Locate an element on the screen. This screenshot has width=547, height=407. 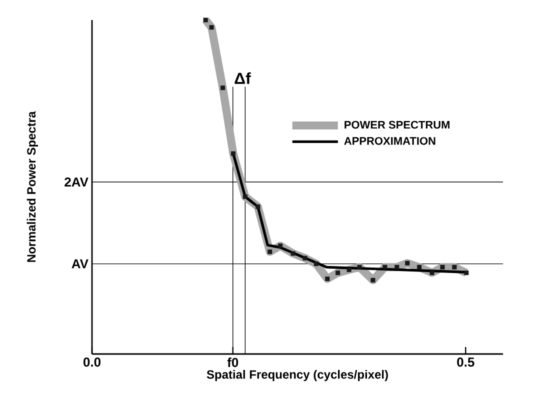
x-tick-label: f0 is located at coordinates (232, 363).